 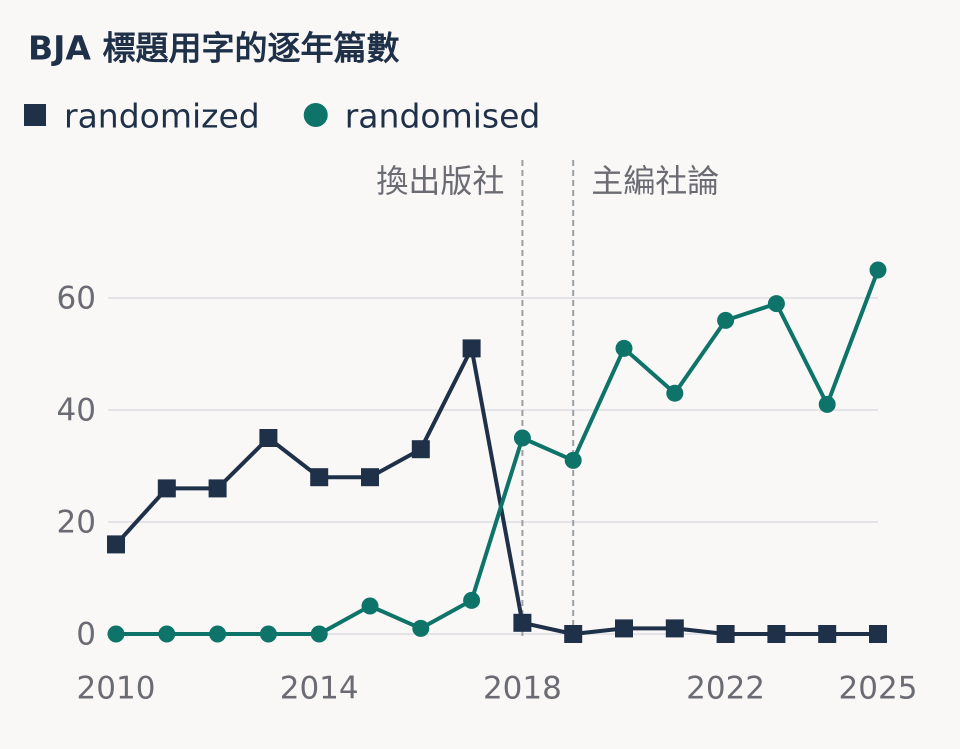 I want to click on x-tick-label: 2014, so click(x=319, y=689).